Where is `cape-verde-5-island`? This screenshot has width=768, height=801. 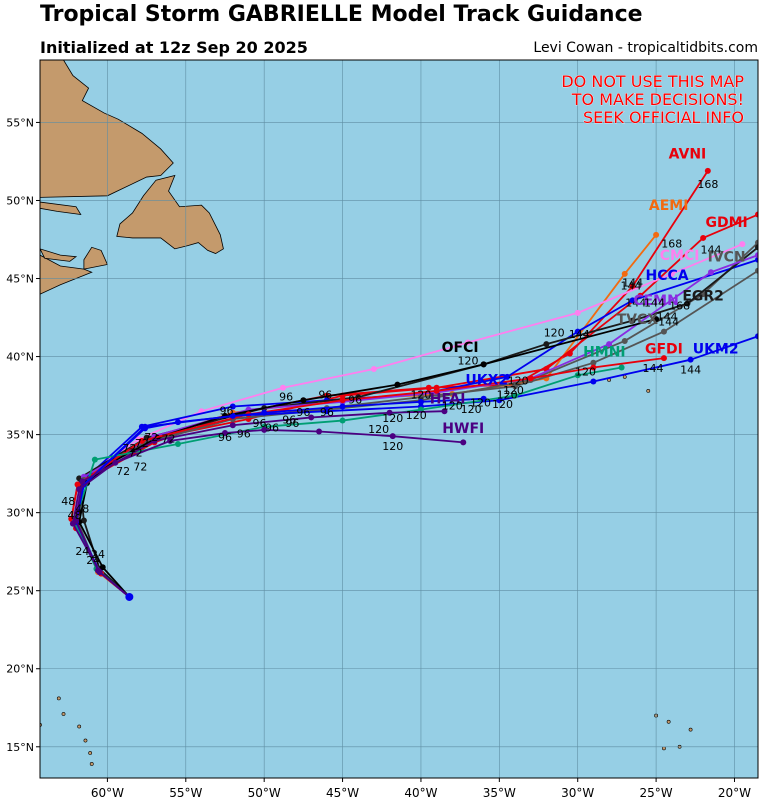
cape-verde-5-island is located at coordinates (690, 729).